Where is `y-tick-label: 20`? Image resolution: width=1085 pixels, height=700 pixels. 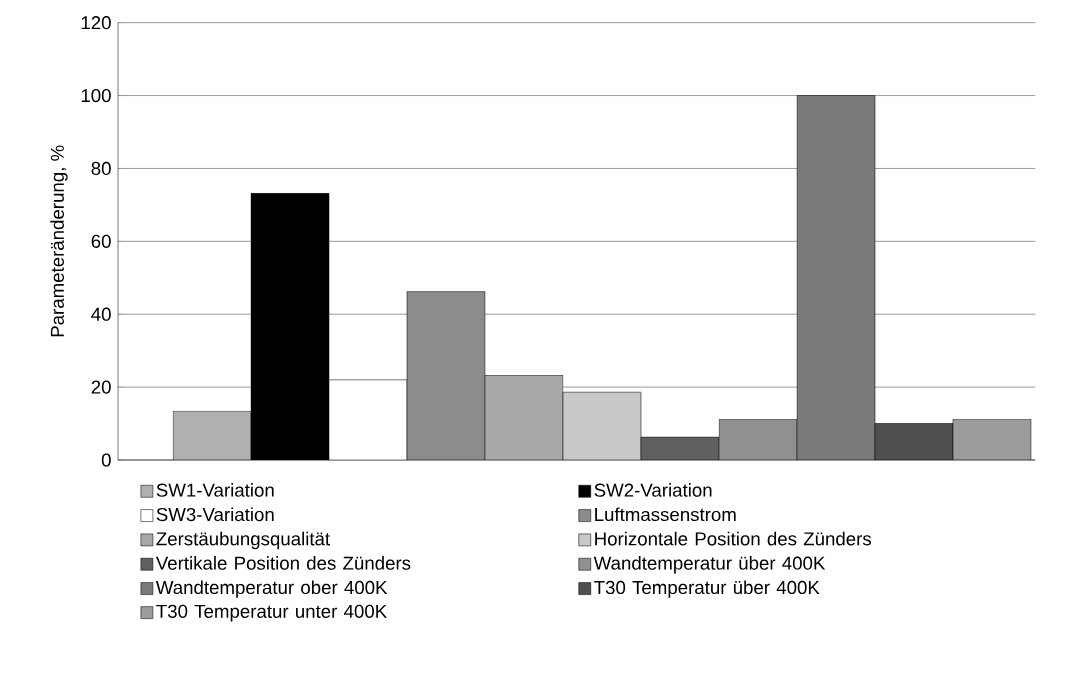 y-tick-label: 20 is located at coordinates (101, 387).